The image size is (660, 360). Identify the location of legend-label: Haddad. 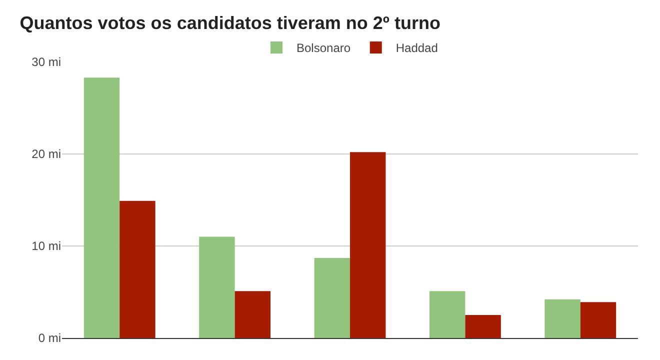
(417, 48).